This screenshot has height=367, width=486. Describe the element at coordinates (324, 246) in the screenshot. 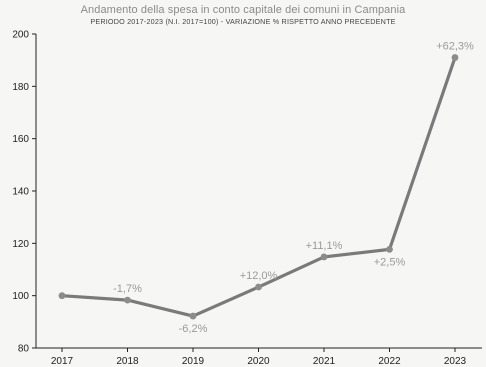

I see `data-label: +11,1%` at that location.